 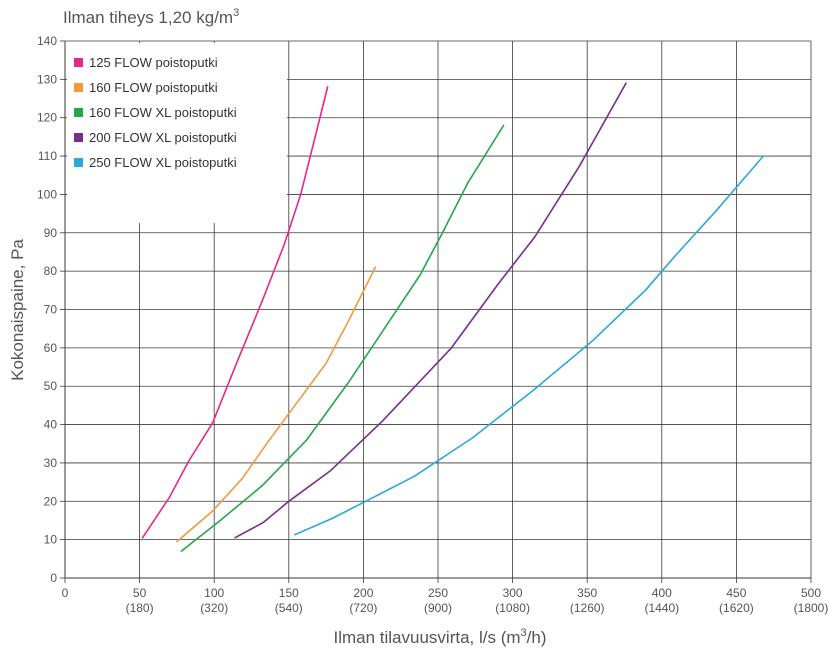 I want to click on x-tick-sublabel: (720), so click(x=363, y=608).